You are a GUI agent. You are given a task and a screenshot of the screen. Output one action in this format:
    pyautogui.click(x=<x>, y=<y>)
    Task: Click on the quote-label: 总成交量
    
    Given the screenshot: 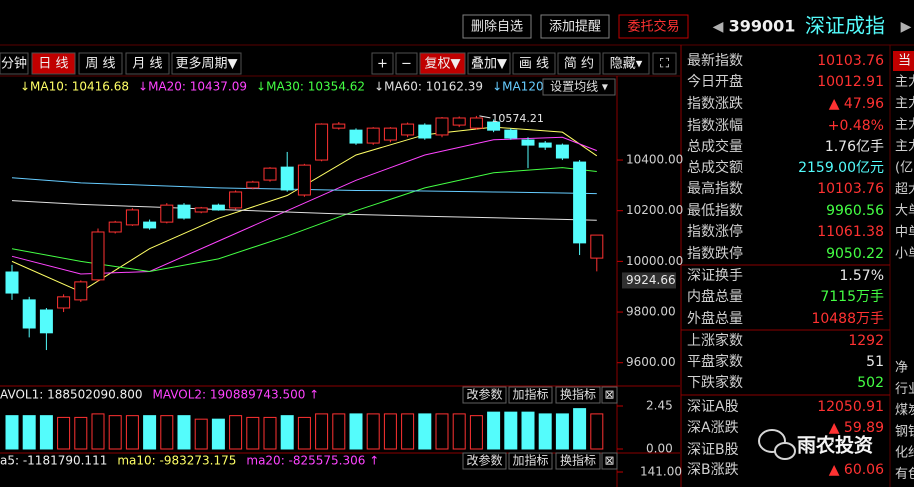 What is the action you would take?
    pyautogui.click(x=715, y=146)
    